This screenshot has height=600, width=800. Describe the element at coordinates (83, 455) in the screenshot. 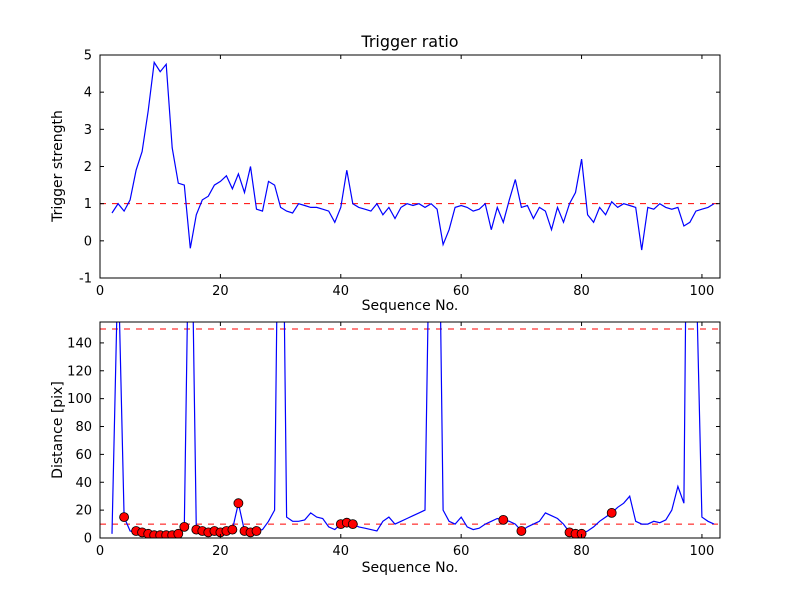

I see `y-tick-label: 60` at that location.